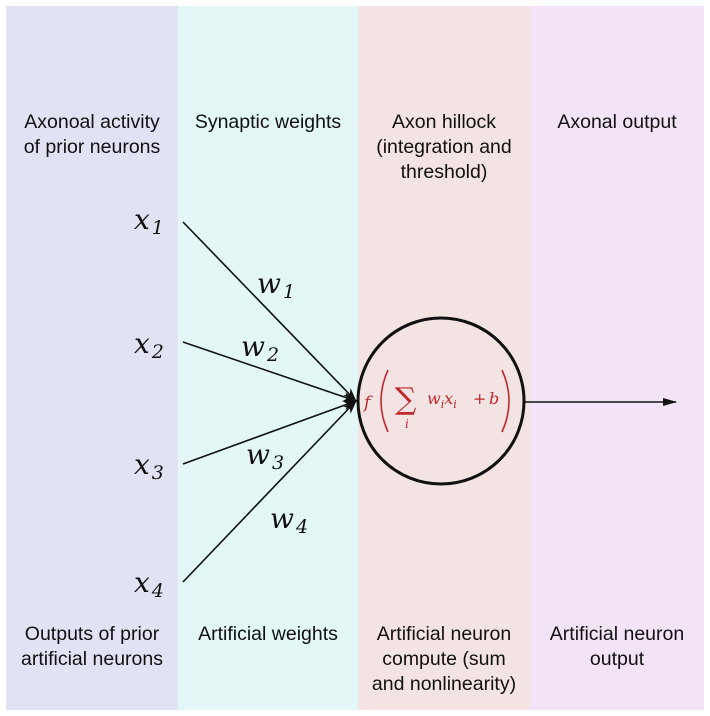 The width and height of the screenshot is (710, 716). I want to click on caption-top-prior-neurons: Axonoal activity of prior neurons, so click(92, 134).